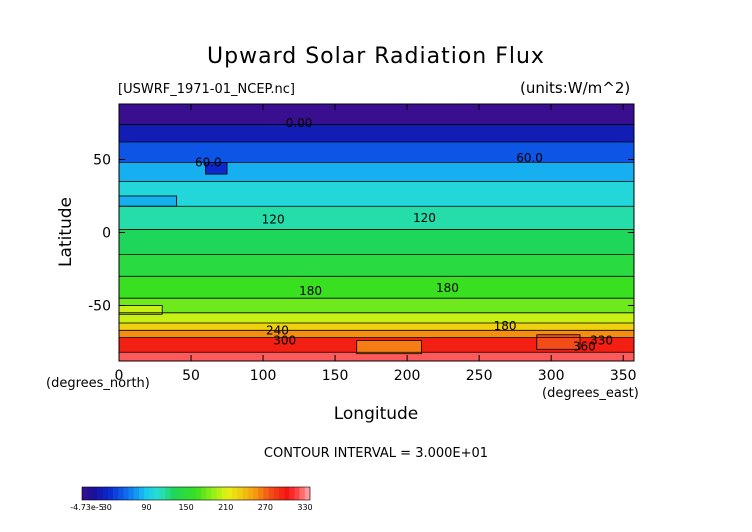 This screenshot has width=752, height=532. What do you see at coordinates (447, 288) in the screenshot?
I see `contour-label-6: 180` at bounding box center [447, 288].